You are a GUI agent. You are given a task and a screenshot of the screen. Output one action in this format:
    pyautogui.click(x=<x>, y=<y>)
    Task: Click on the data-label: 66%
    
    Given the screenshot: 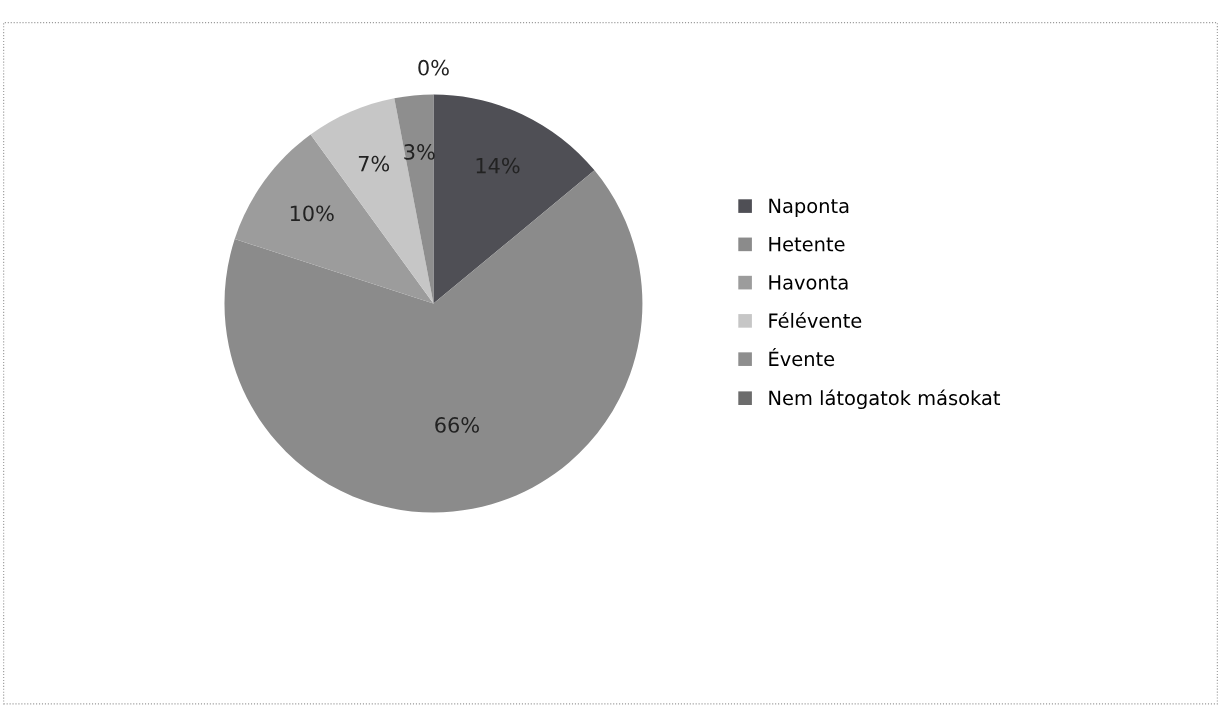 What is the action you would take?
    pyautogui.click(x=457, y=425)
    